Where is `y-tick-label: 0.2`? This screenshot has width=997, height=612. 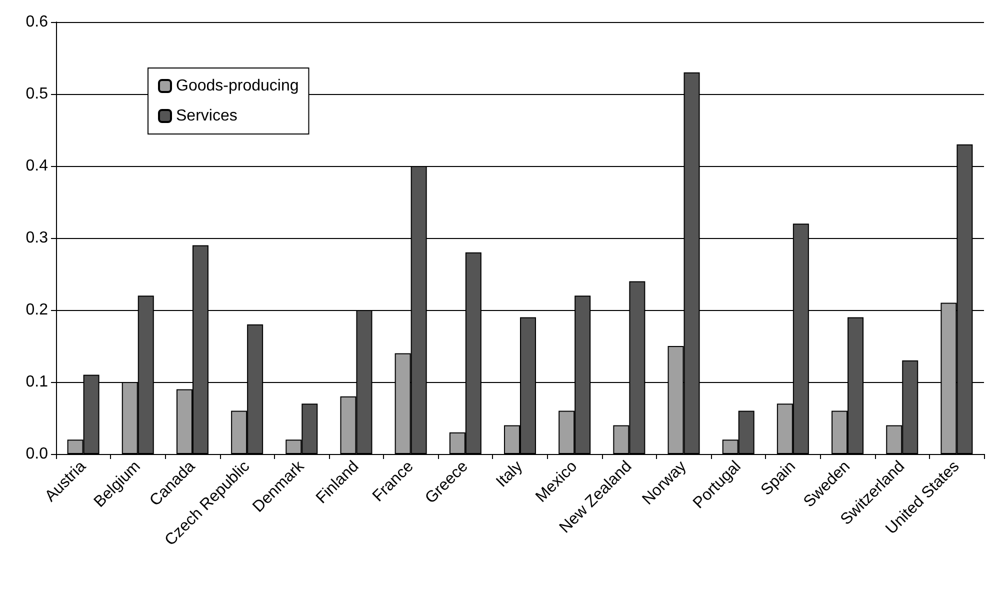
y-tick-label: 0.2 is located at coordinates (37, 310).